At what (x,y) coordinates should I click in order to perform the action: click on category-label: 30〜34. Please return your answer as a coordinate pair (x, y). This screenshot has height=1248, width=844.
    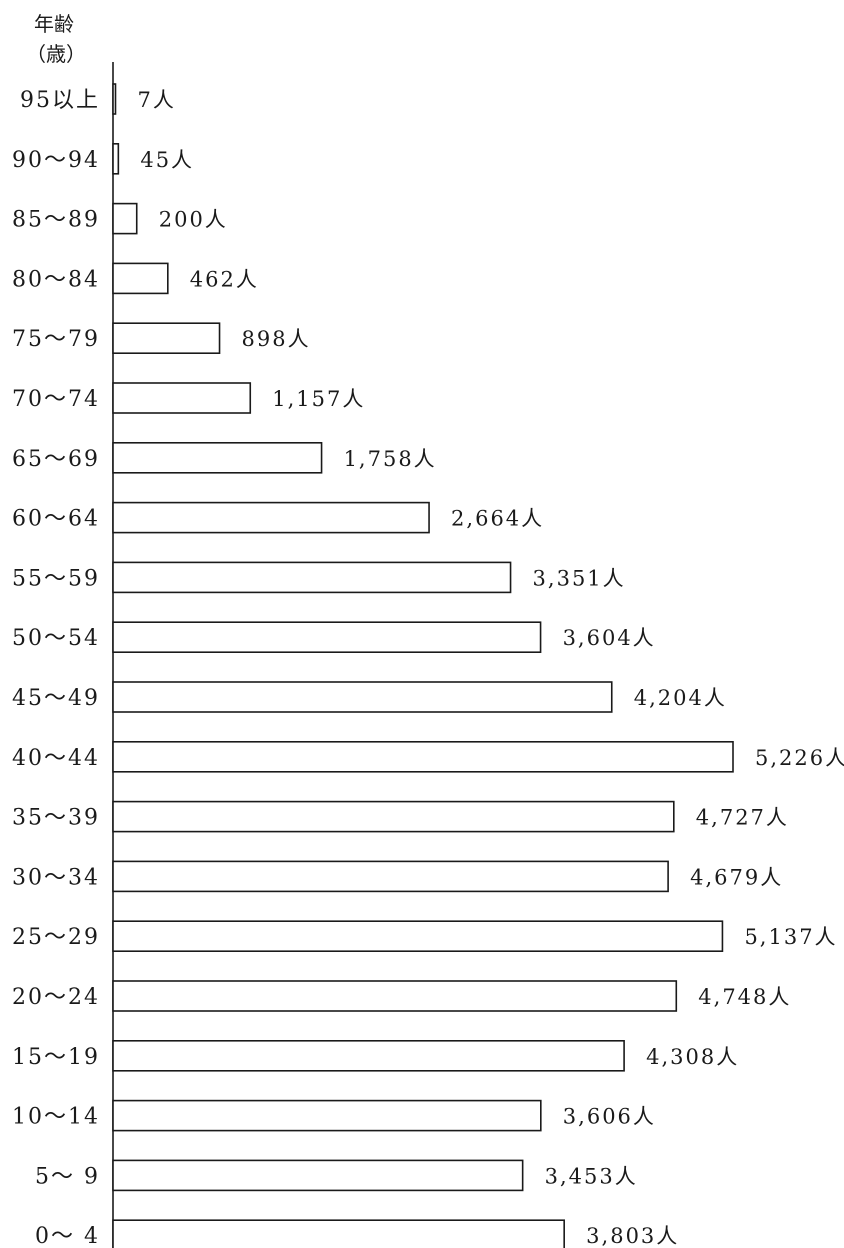
    Looking at the image, I should click on (56, 877).